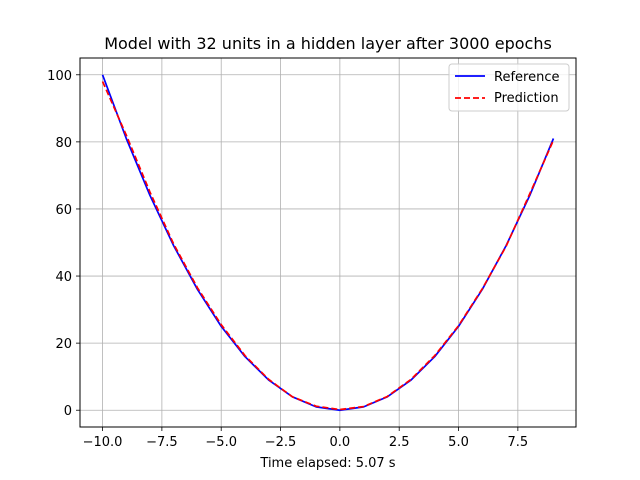  I want to click on legend-label-prediction: Prediction, so click(526, 98).